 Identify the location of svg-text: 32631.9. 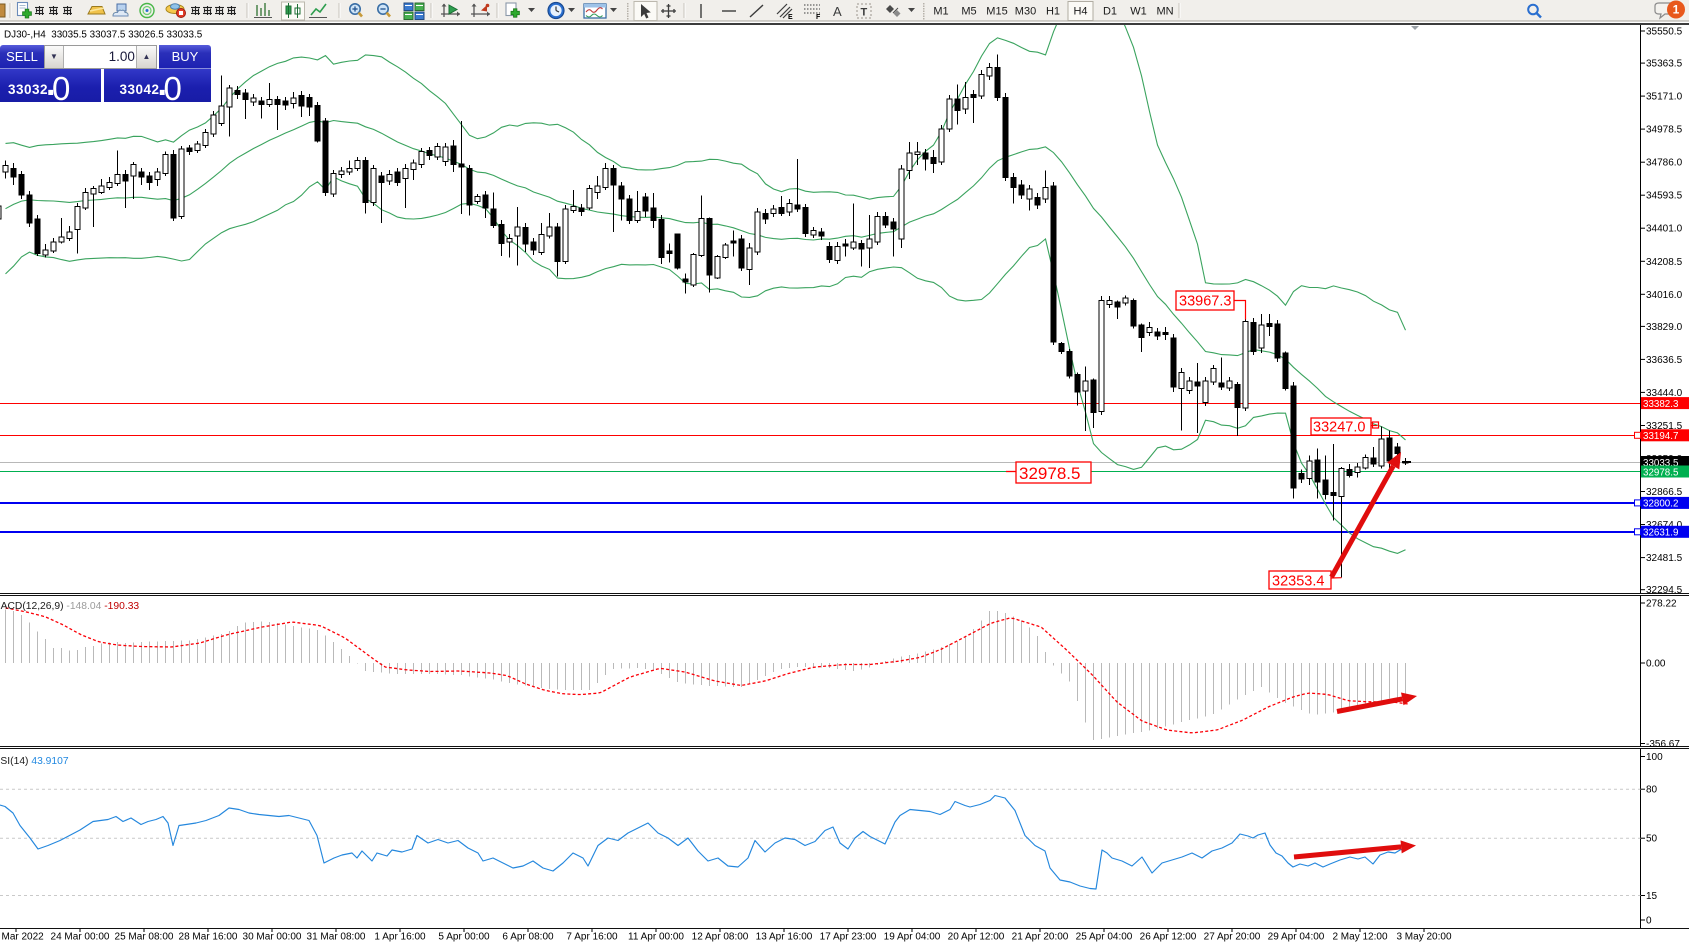
(1660, 533).